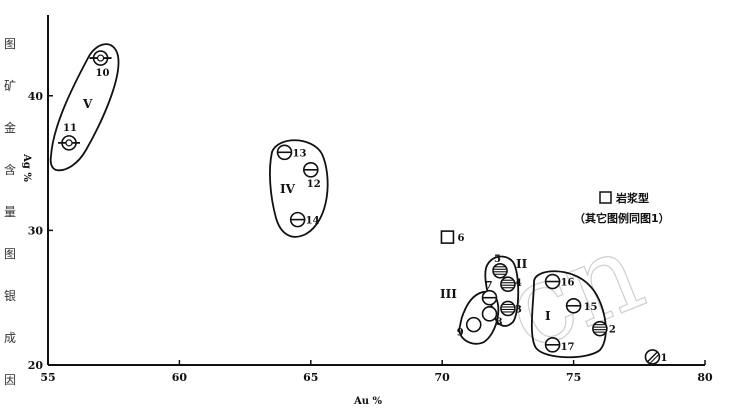 The height and width of the screenshot is (410, 734). Describe the element at coordinates (70, 128) in the screenshot. I see `point-label: 11` at that location.